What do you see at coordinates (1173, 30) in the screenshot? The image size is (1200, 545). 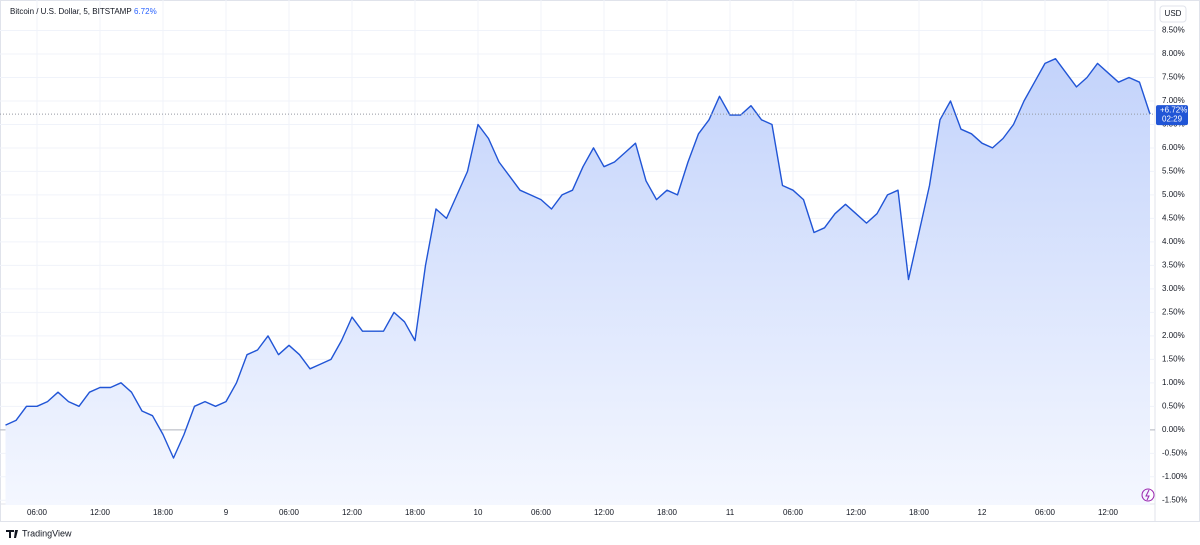 I see `y-tick-label: 8.50%` at bounding box center [1173, 30].